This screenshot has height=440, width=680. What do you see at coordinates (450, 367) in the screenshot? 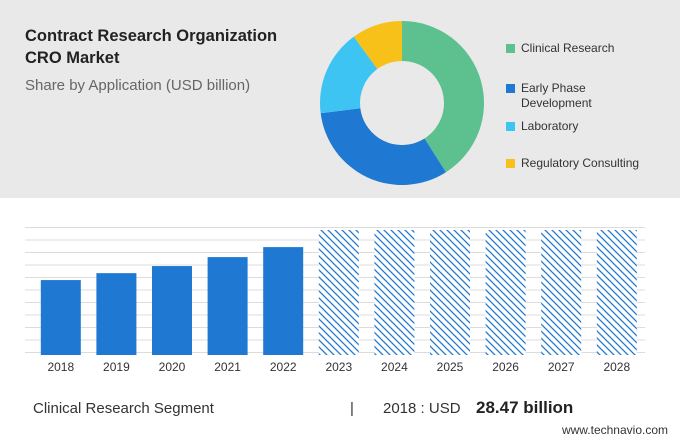
I see `x-tick-label: 2025` at bounding box center [450, 367].